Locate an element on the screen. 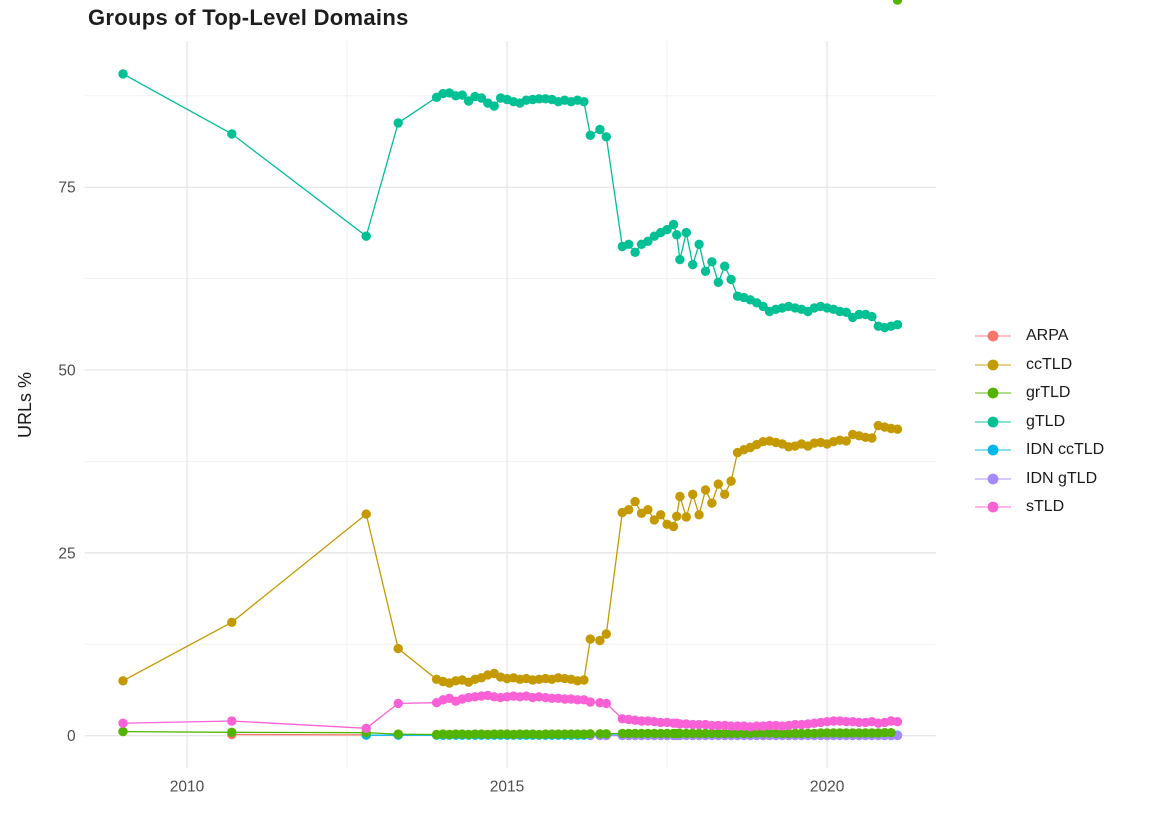 This screenshot has height=827, width=1164. legend-label: ARPA is located at coordinates (1047, 336).